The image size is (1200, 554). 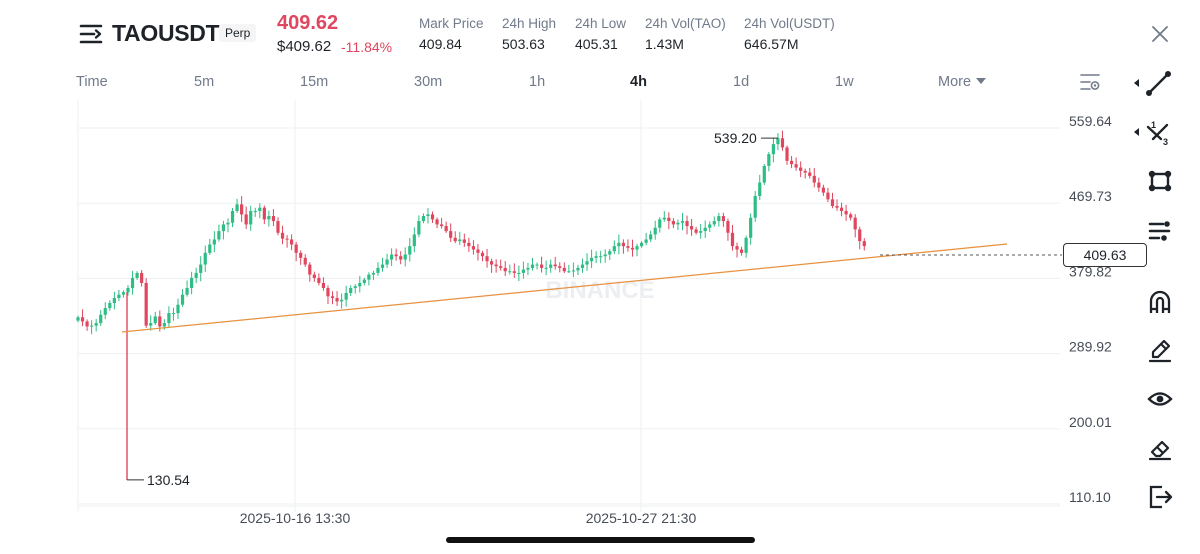 What do you see at coordinates (92, 82) in the screenshot?
I see `tab-time: Time` at bounding box center [92, 82].